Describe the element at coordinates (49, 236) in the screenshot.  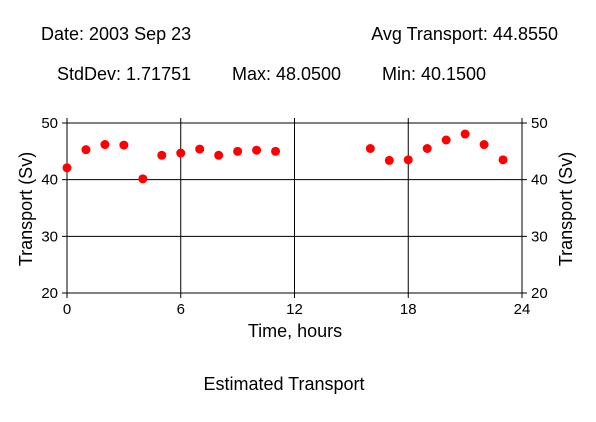
I see `y-tick-label-left: 30` at that location.